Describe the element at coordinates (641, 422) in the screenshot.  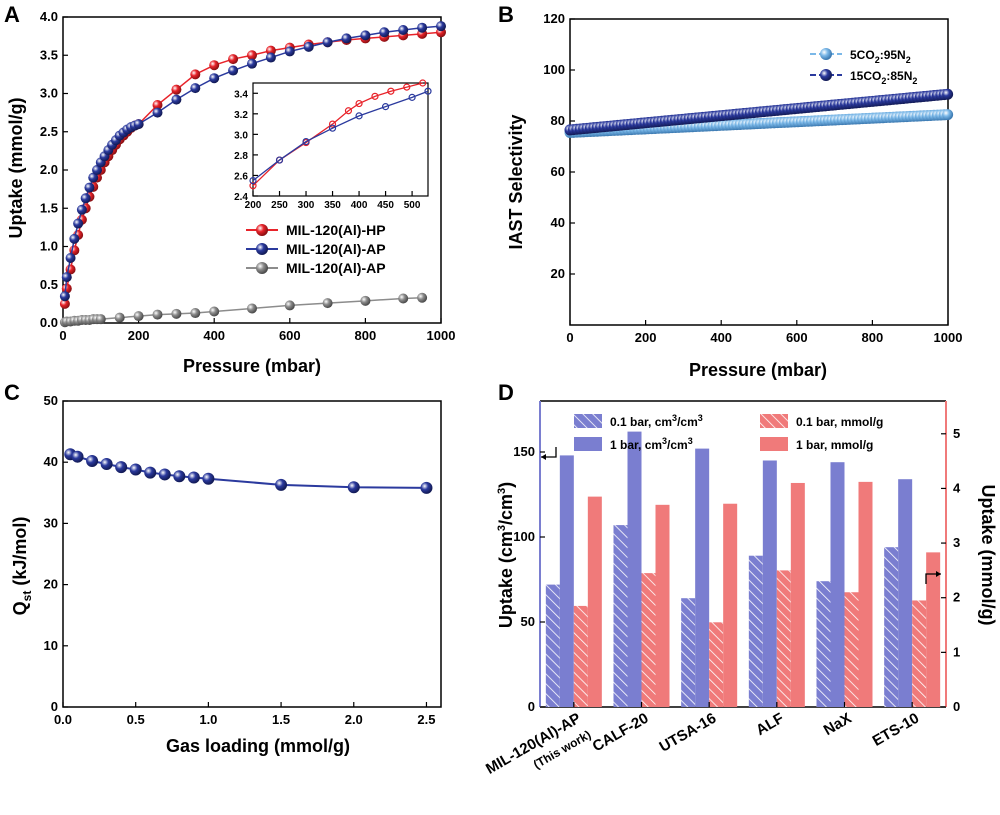
I see `panel-d-legend-label-pre: 0.1 bar, cm` at that location.